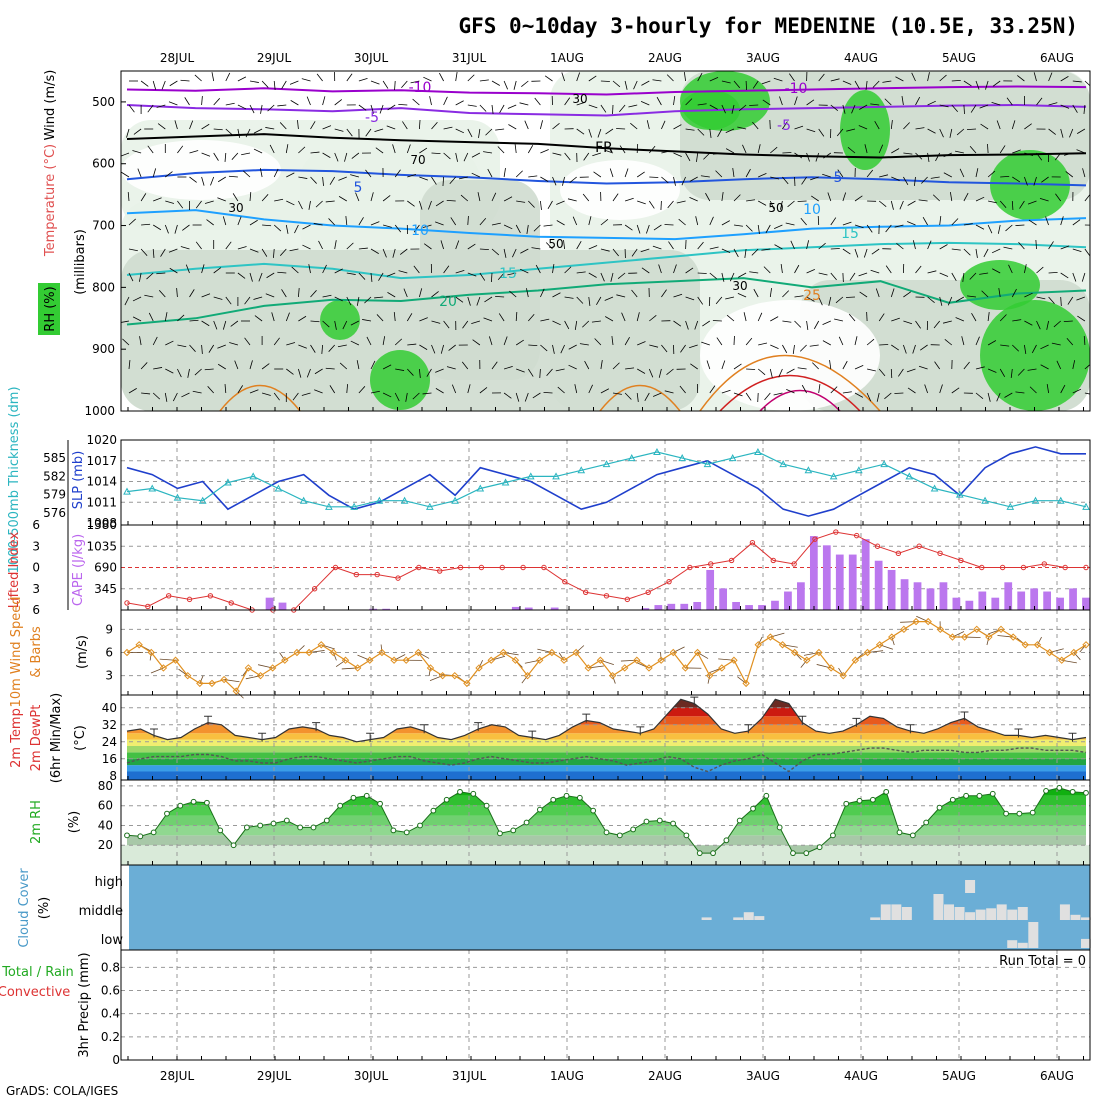 Image resolution: width=1100 pixels, height=1100 pixels. I want to click on top-date-label: 31JUL, so click(469, 58).